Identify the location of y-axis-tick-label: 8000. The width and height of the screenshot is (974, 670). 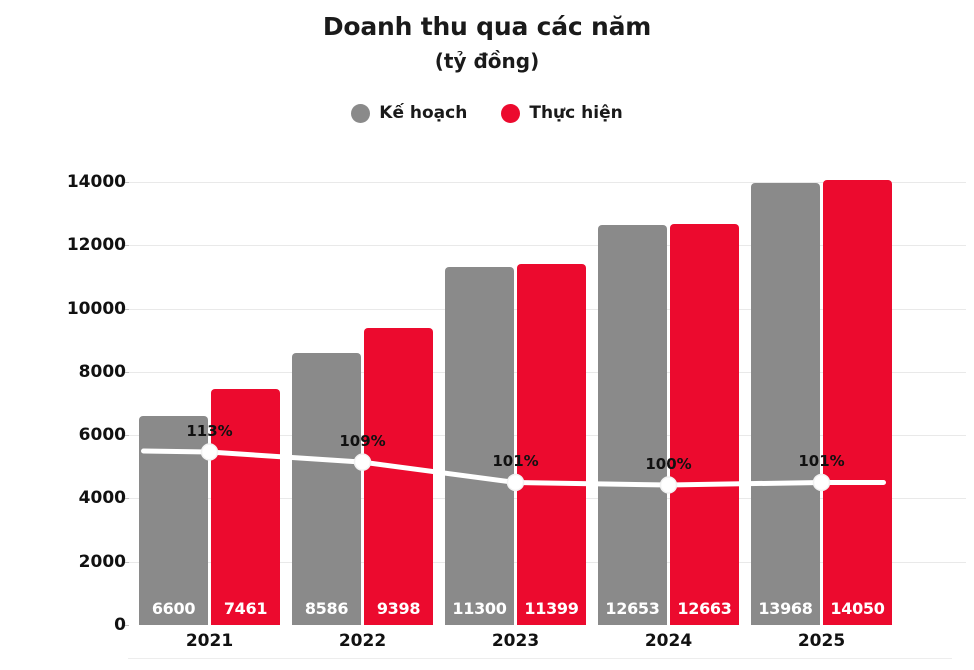
(102, 371).